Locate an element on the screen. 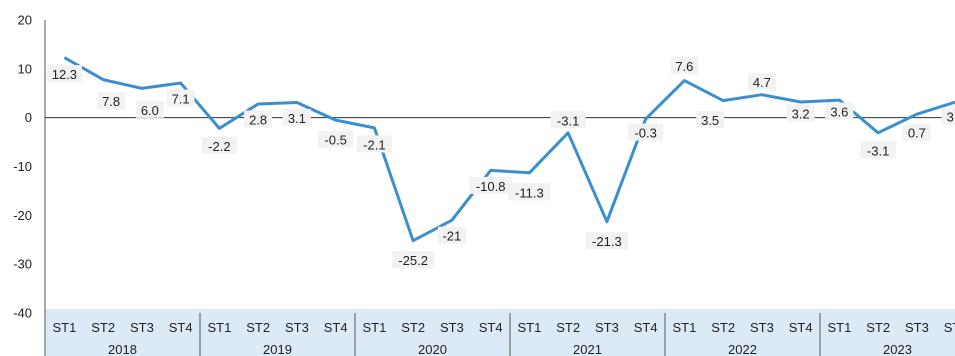  data-label-text: -25.2 is located at coordinates (413, 260).